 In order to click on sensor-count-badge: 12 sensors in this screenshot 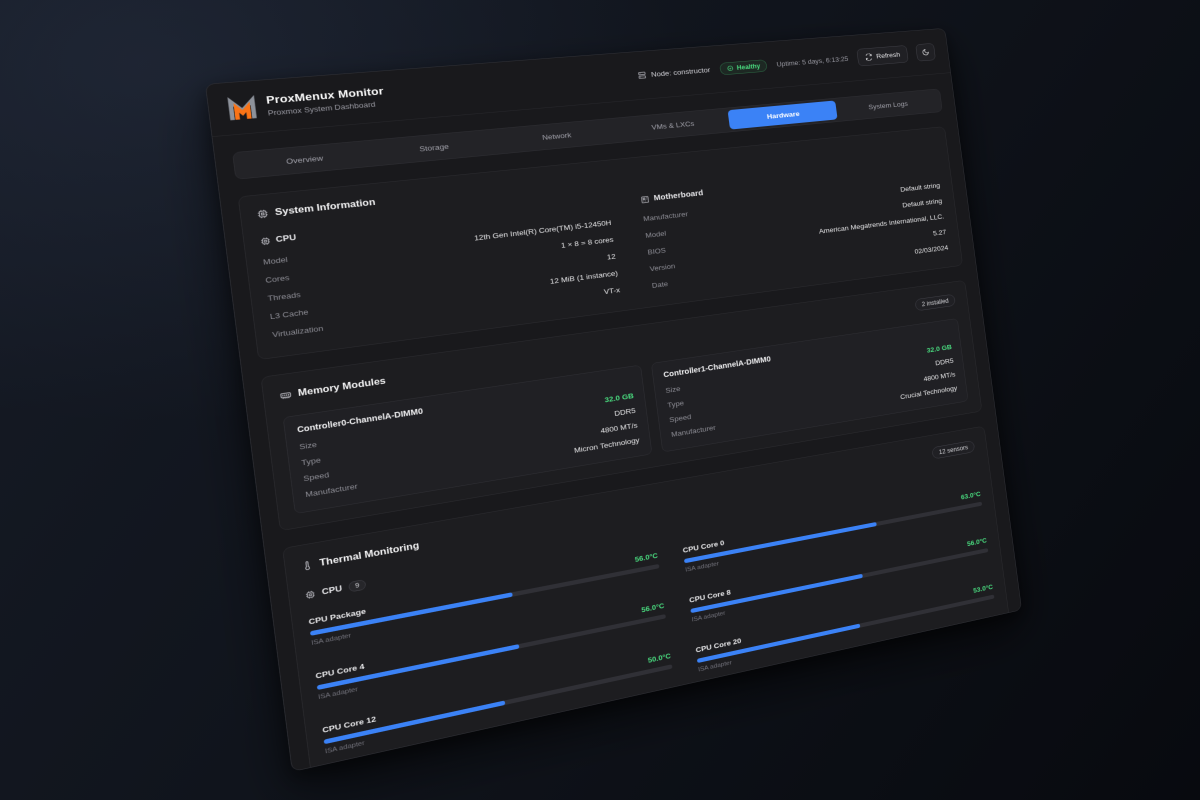, I will do `click(953, 450)`.